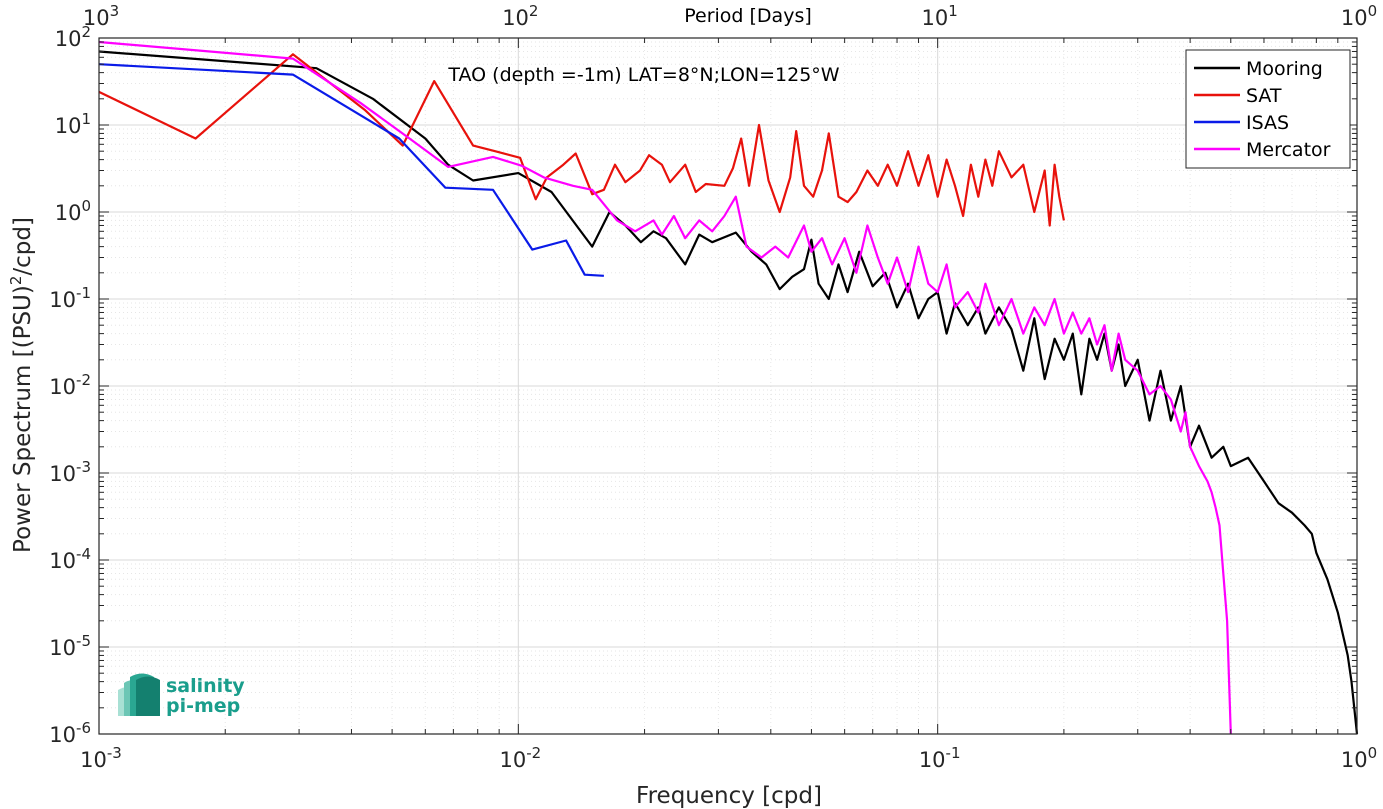 This screenshot has height=809, width=1383. I want to click on x-tick-label: 10⁻², so click(520, 758).